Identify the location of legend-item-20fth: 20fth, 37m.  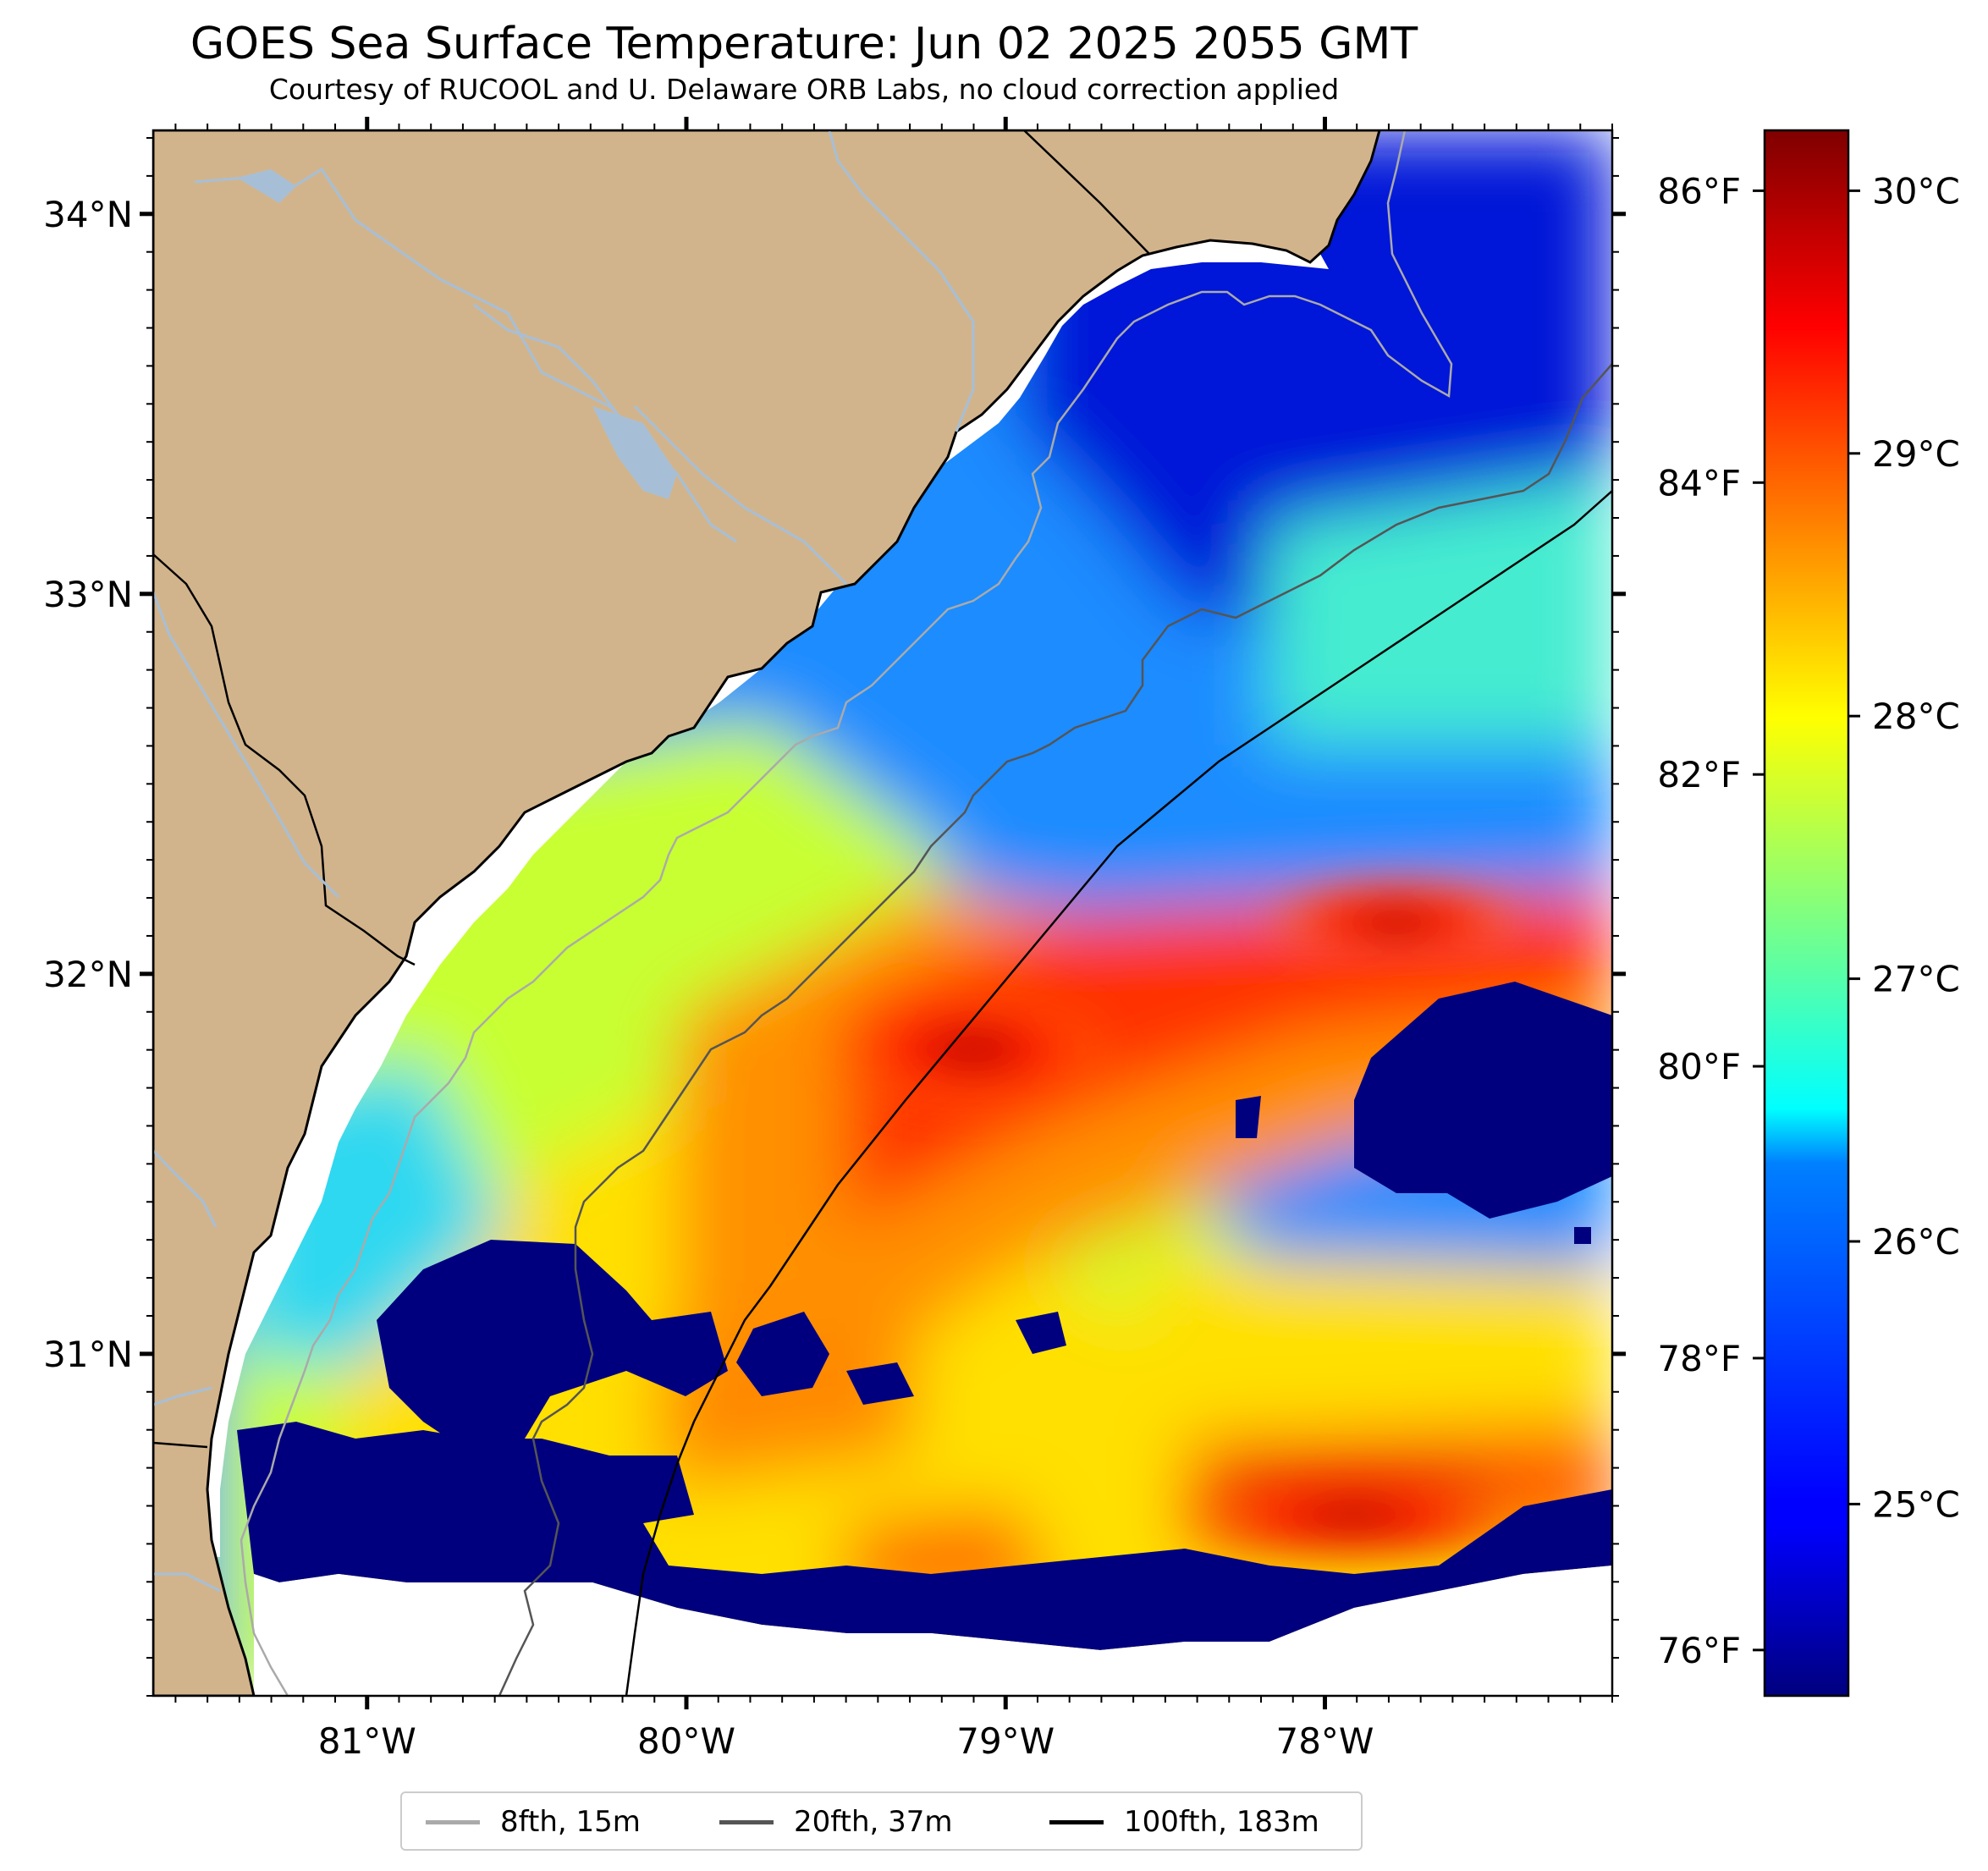
(836, 1822).